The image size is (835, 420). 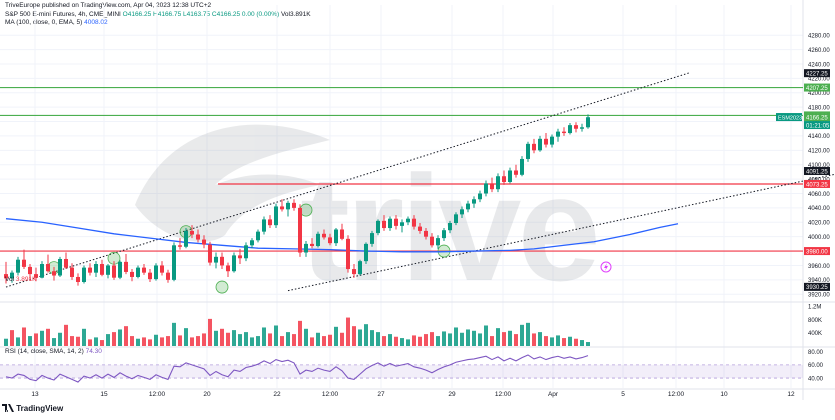 What do you see at coordinates (819, 51) in the screenshot?
I see `price-tick-label: 4260.00` at bounding box center [819, 51].